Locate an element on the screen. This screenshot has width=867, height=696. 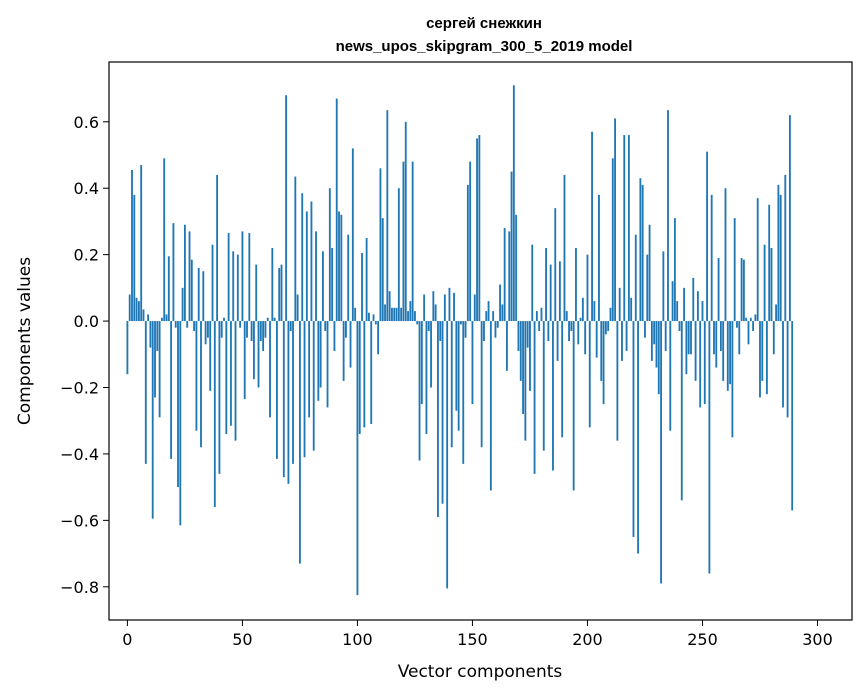
x-axis-ticks: 0 50 100 150 200 250 300 is located at coordinates (477, 634).